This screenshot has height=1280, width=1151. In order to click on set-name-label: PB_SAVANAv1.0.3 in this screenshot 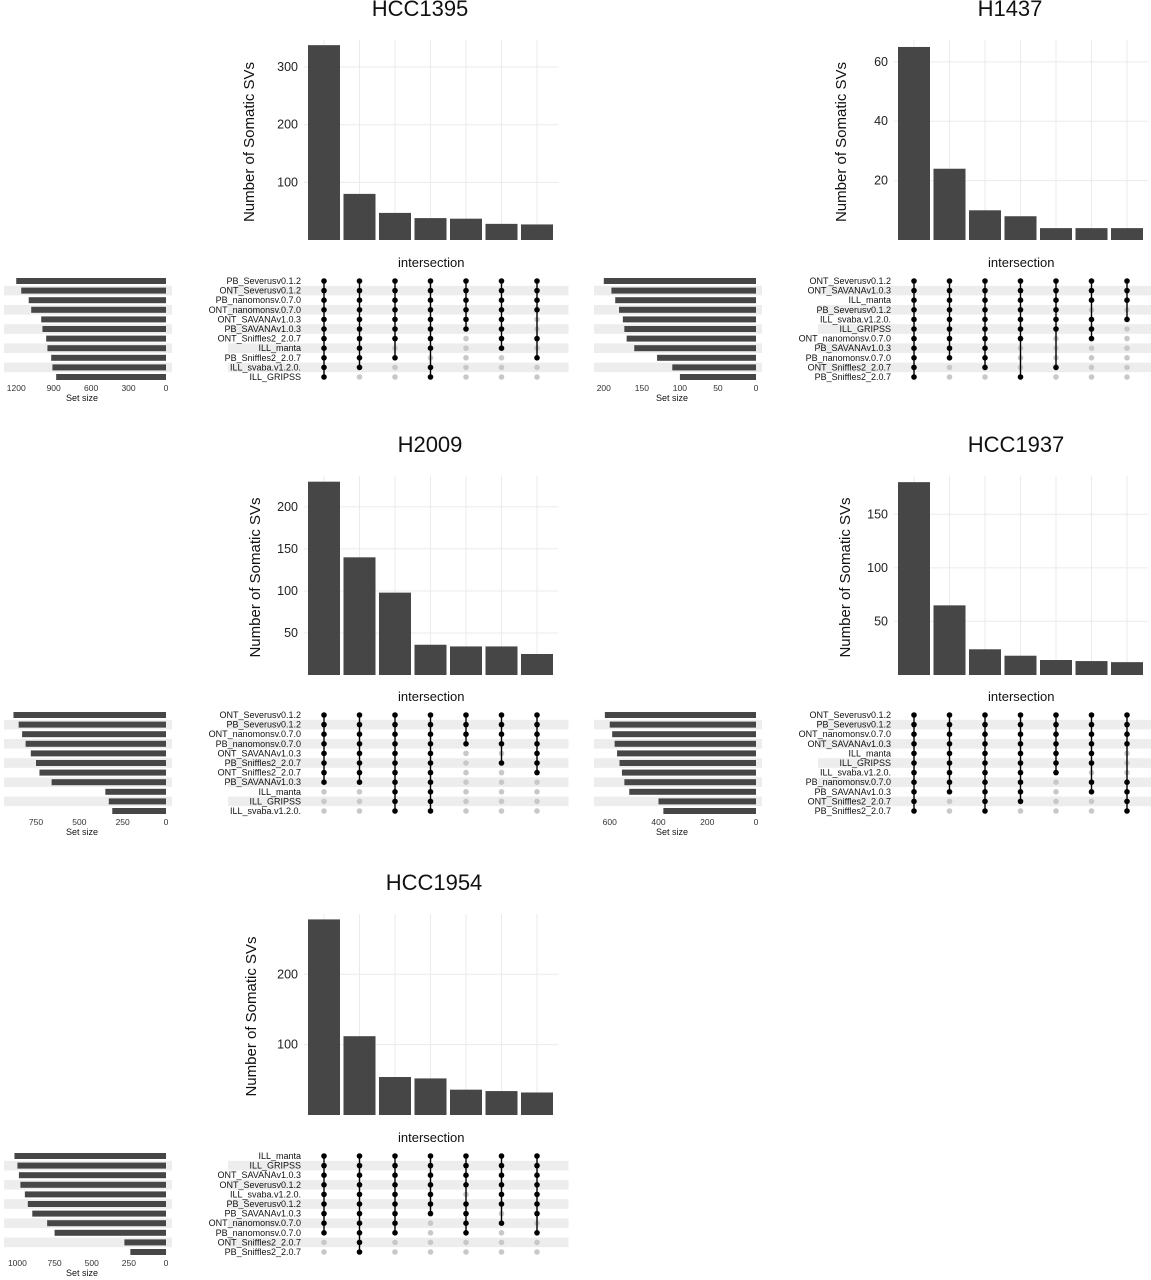, I will do `click(852, 348)`.